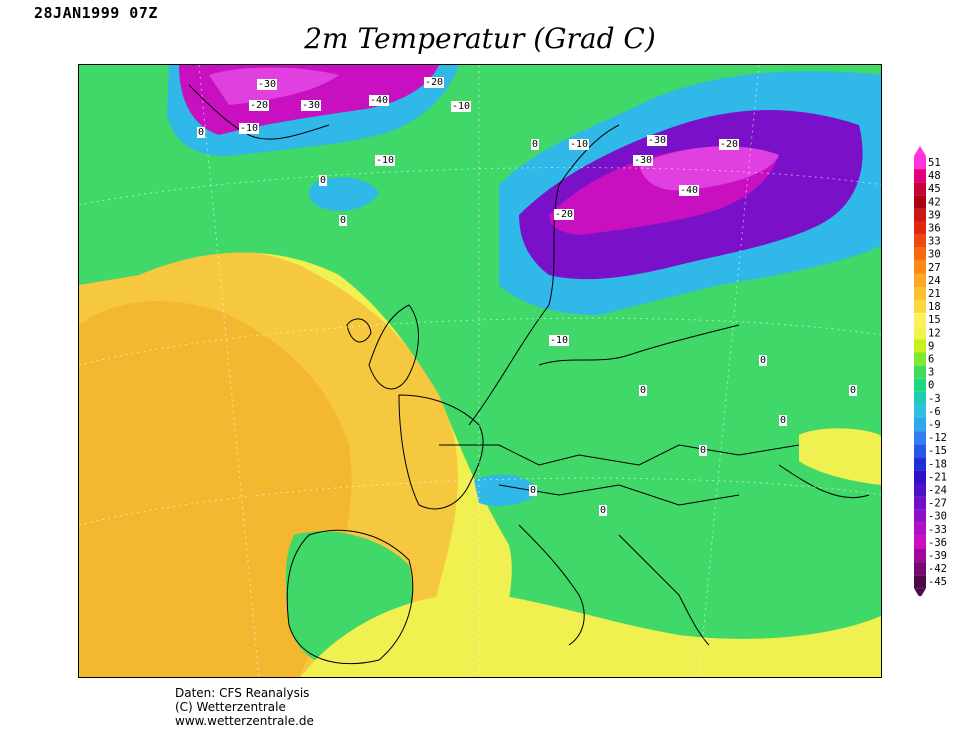  What do you see at coordinates (96, 13) in the screenshot?
I see `forecast-date: 28JAN1999 07Z` at bounding box center [96, 13].